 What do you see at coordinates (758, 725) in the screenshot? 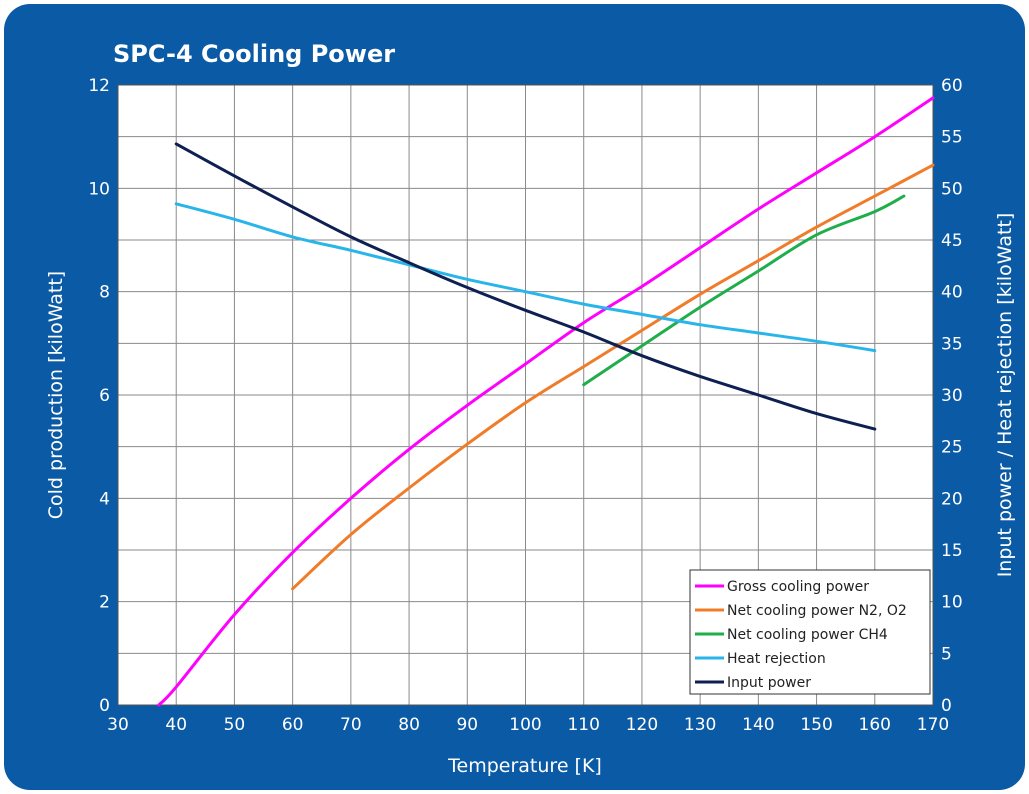
I see `x-tick-label: 140` at bounding box center [758, 725].